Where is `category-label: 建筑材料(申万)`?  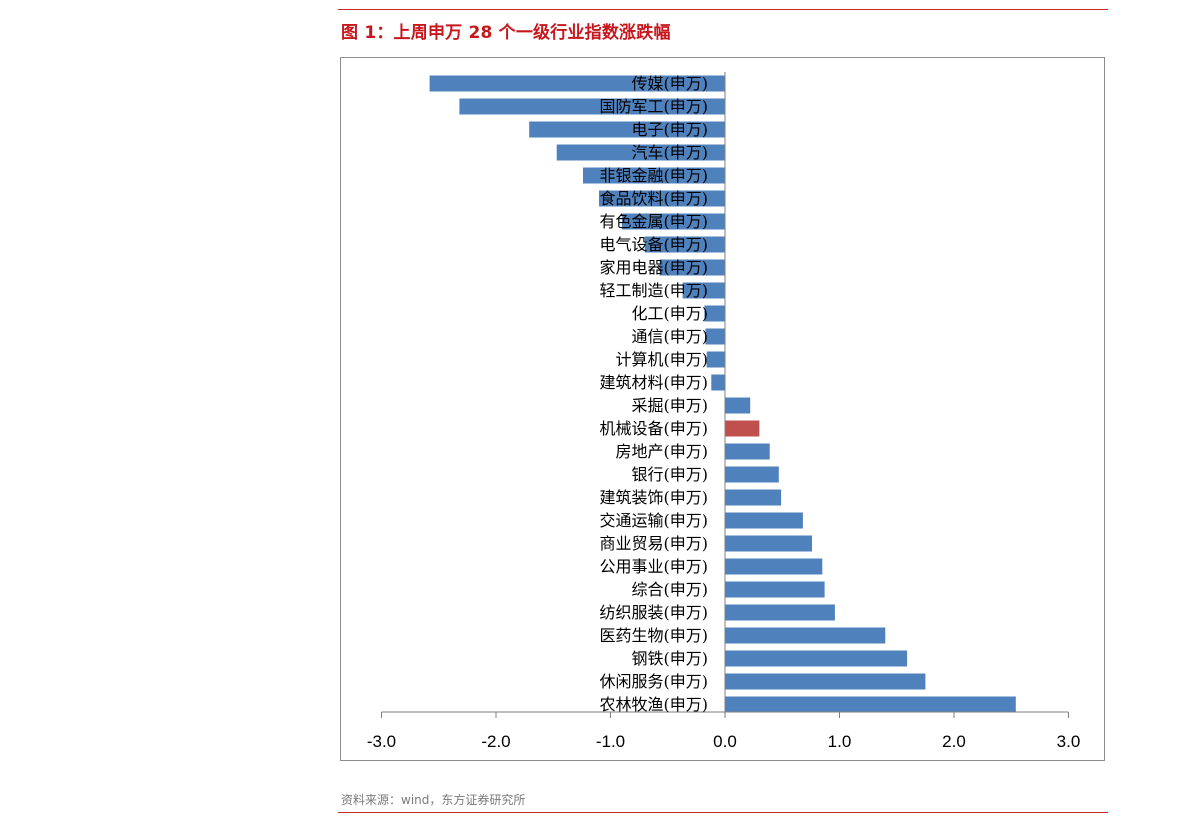 category-label: 建筑材料(申万) is located at coordinates (654, 382).